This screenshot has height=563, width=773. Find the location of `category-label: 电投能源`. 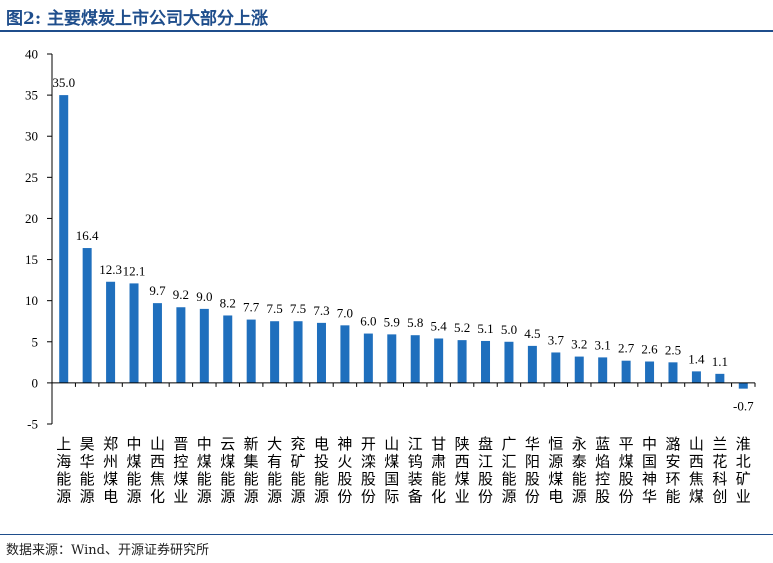

category-label: 电投能源 is located at coordinates (321, 470).